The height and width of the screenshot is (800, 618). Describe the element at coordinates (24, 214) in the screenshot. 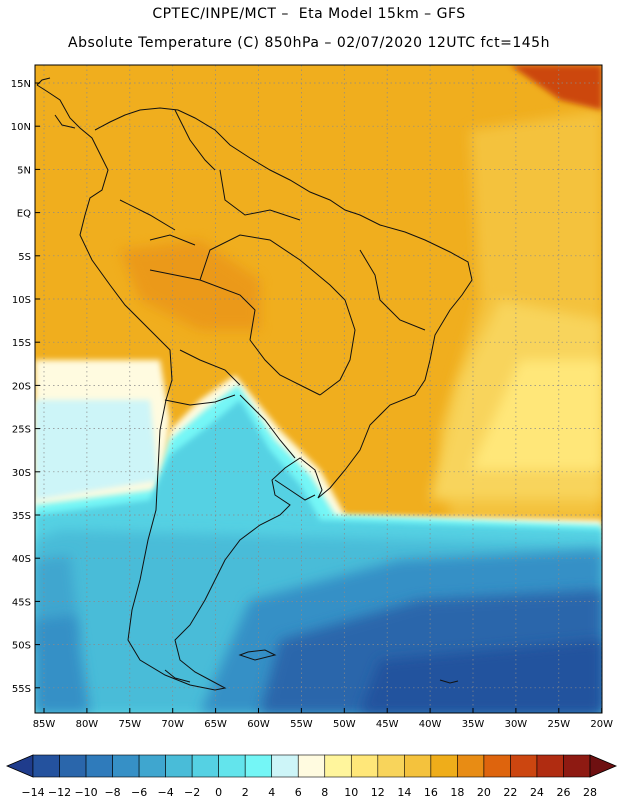

I see `lat-label: EQ` at that location.